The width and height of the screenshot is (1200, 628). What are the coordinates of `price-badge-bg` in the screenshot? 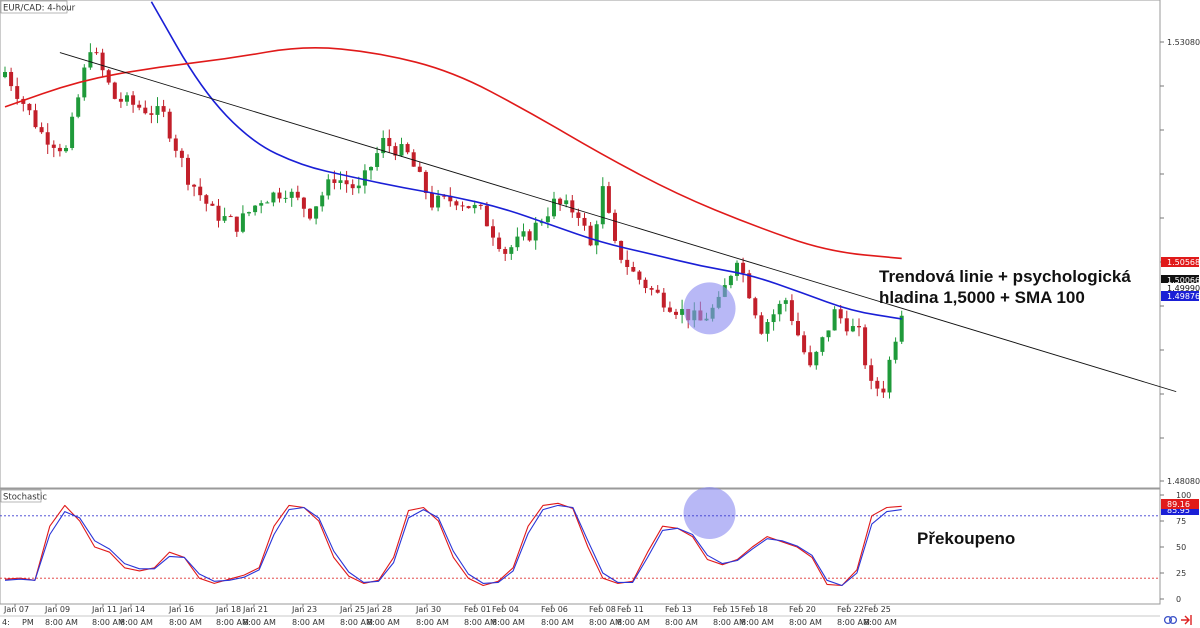 It's located at (1180, 288).